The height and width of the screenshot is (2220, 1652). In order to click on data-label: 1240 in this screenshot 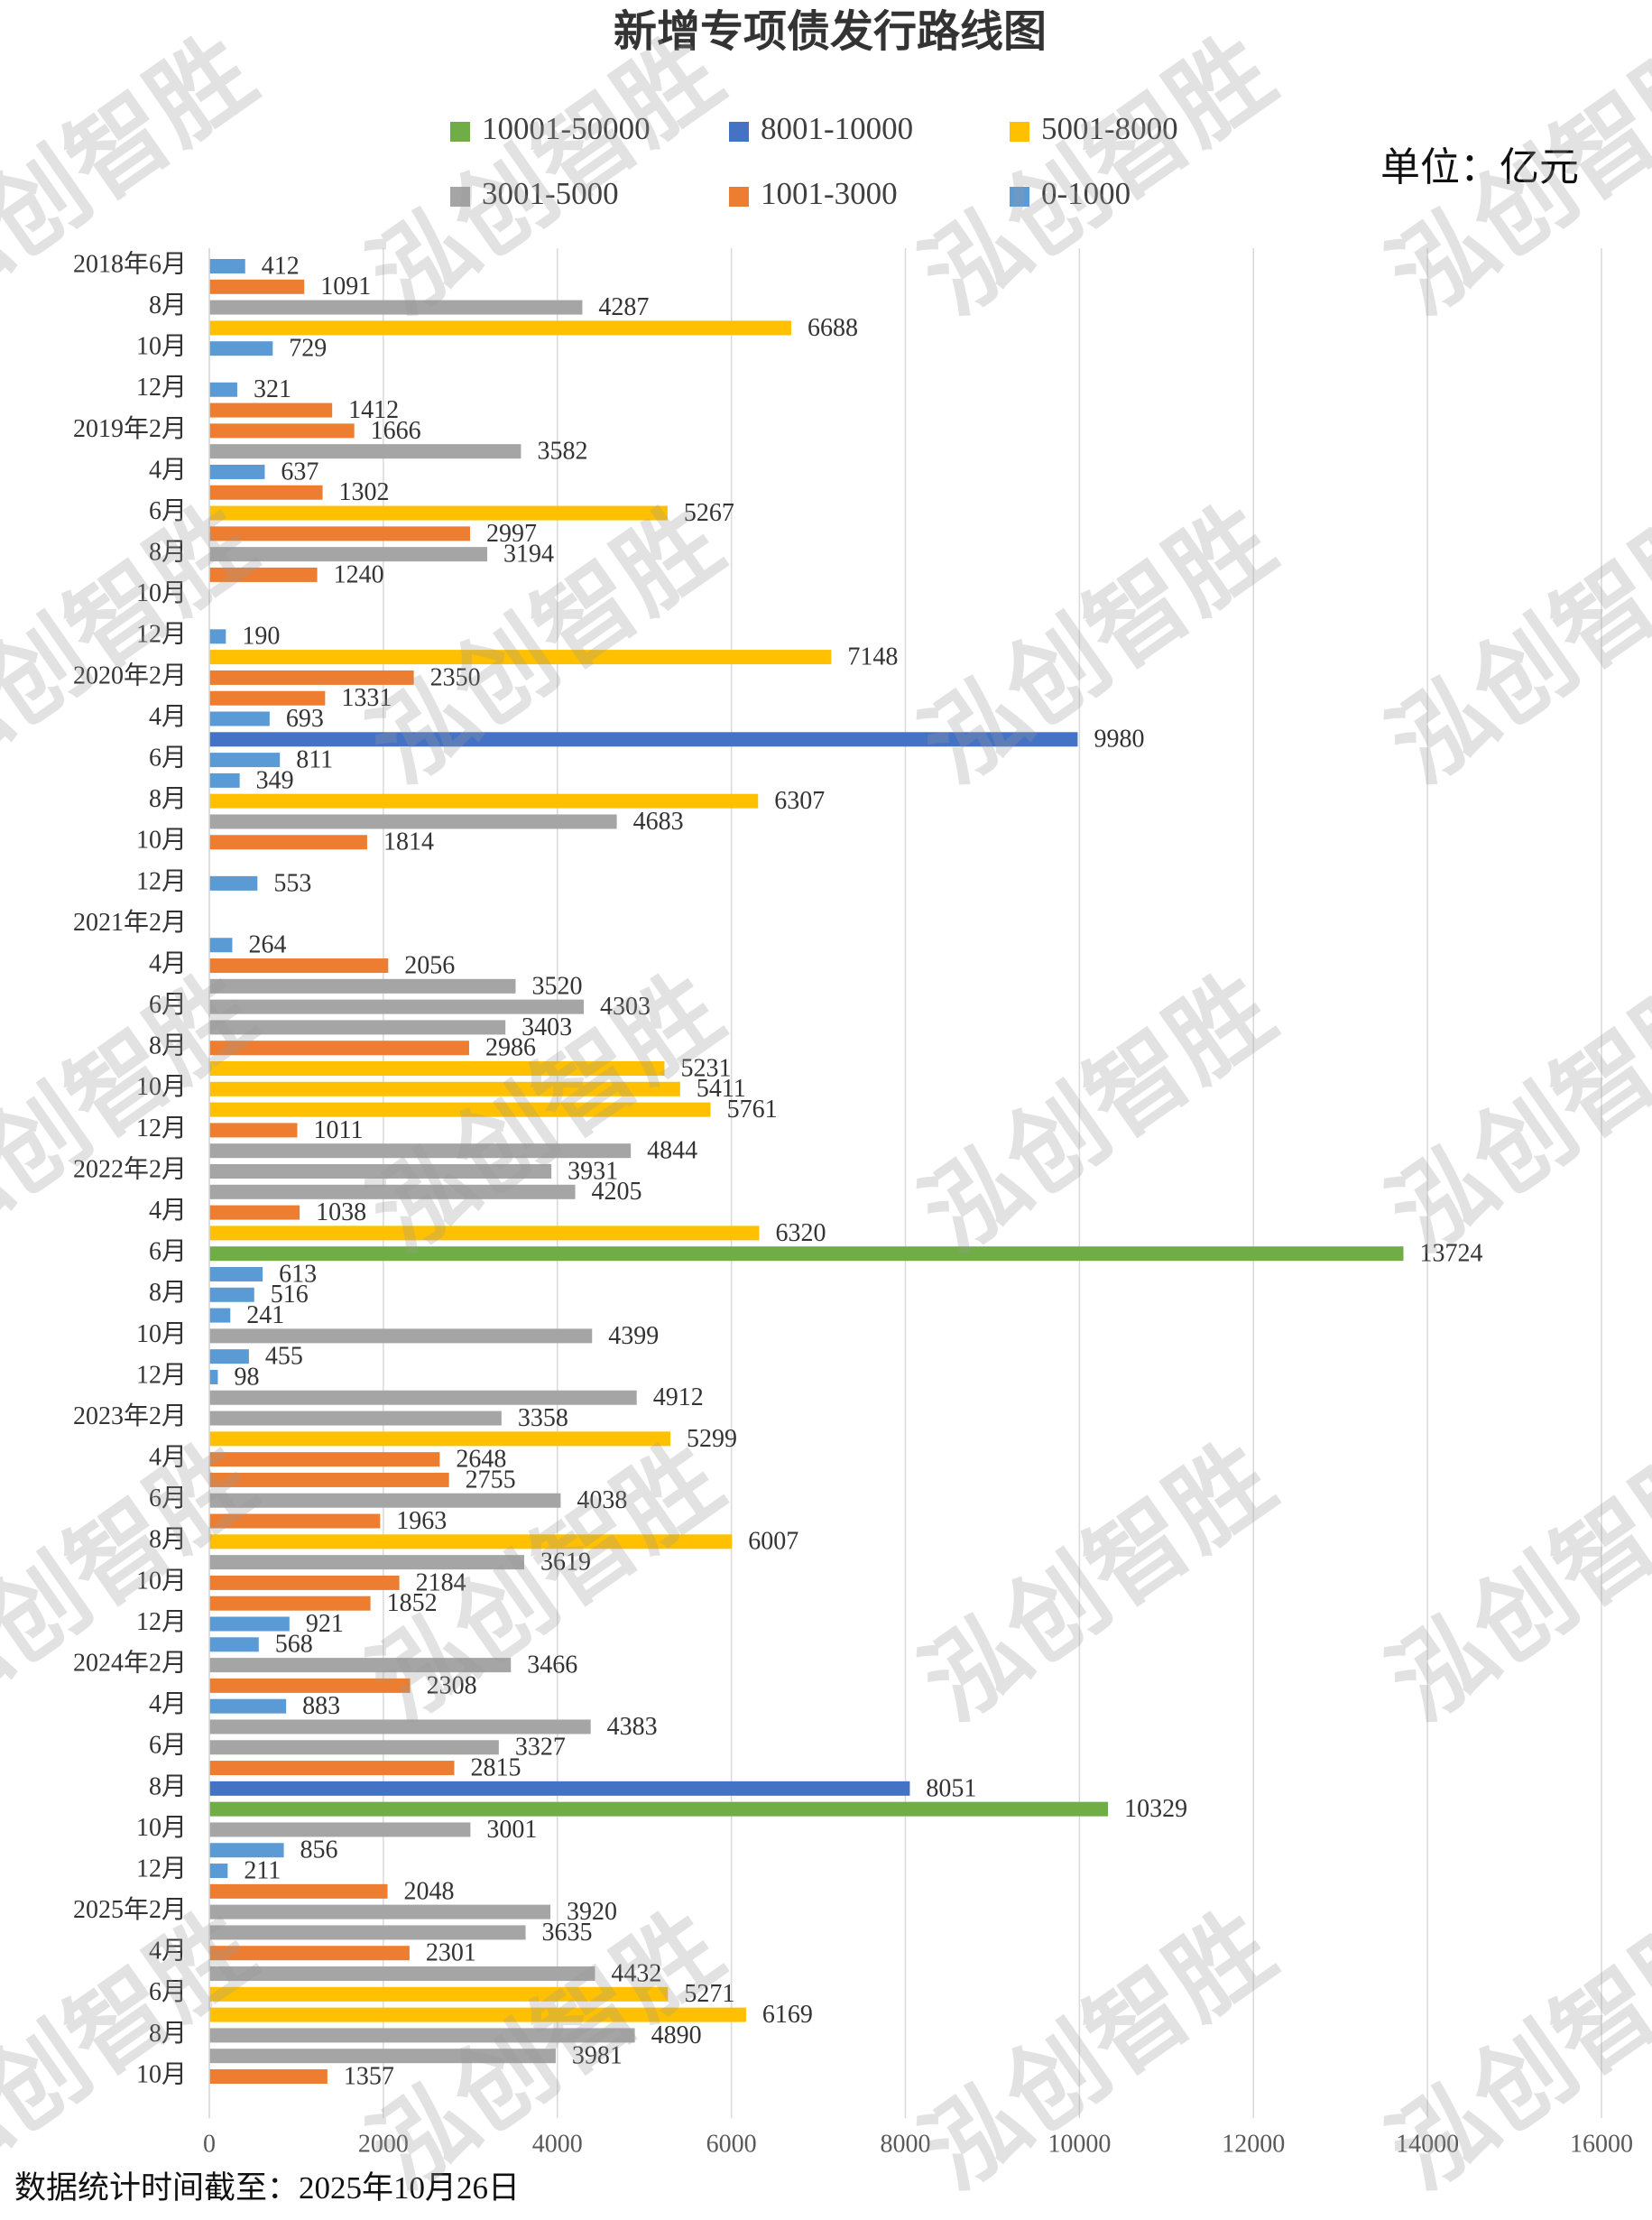, I will do `click(359, 574)`.